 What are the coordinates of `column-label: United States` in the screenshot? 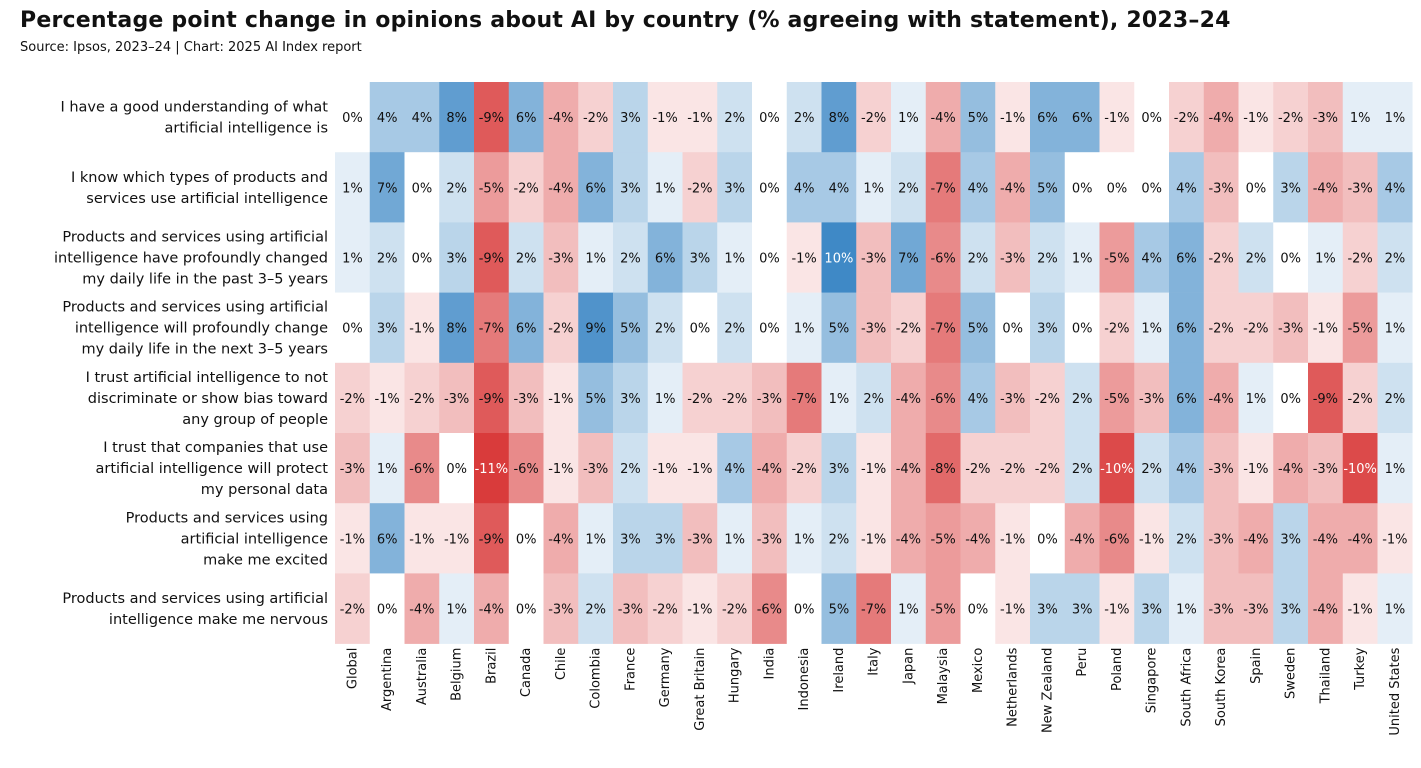 It's located at (1395, 691).